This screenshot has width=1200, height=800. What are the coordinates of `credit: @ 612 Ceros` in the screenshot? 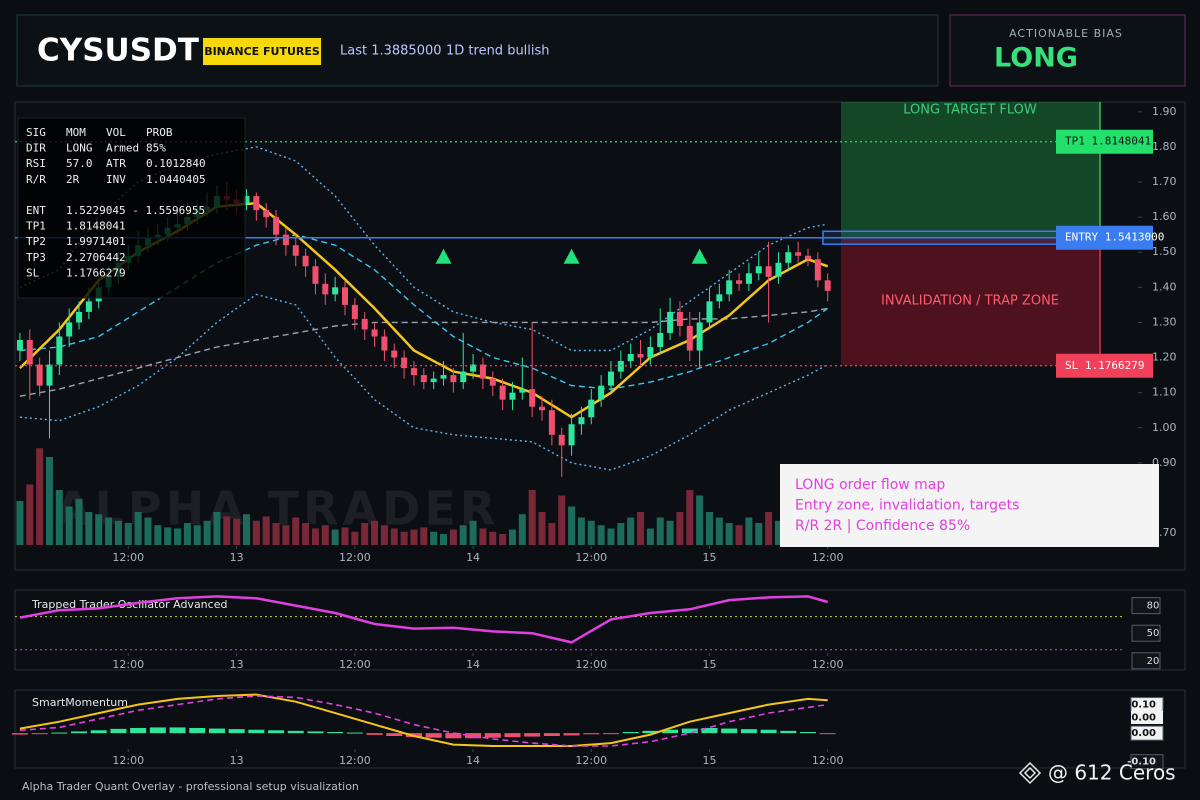 It's located at (1112, 773).